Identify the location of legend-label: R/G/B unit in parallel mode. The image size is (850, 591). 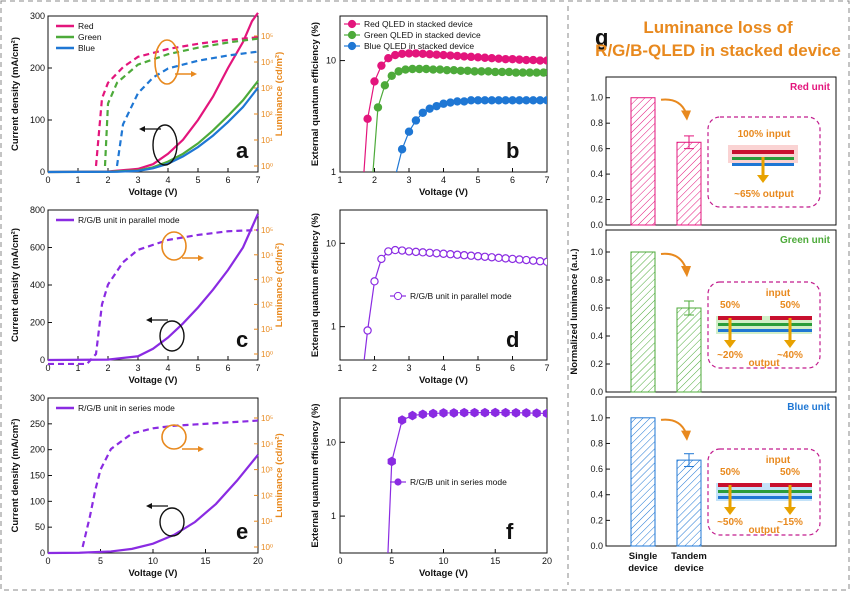
(461, 296).